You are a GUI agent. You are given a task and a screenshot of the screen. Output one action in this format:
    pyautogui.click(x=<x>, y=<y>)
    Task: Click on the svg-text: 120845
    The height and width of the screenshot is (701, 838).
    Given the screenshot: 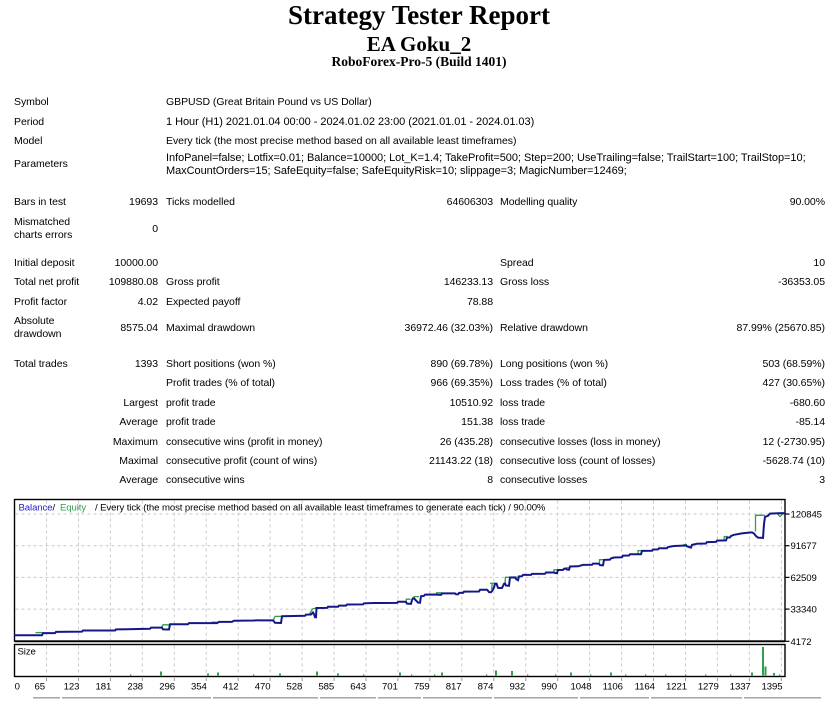 What is the action you would take?
    pyautogui.click(x=806, y=515)
    